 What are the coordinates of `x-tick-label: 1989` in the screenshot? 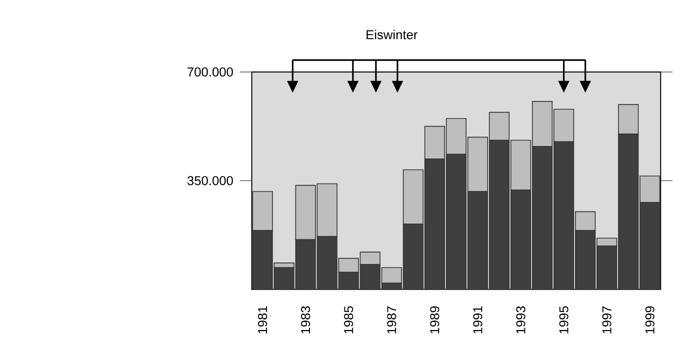 It's located at (435, 320).